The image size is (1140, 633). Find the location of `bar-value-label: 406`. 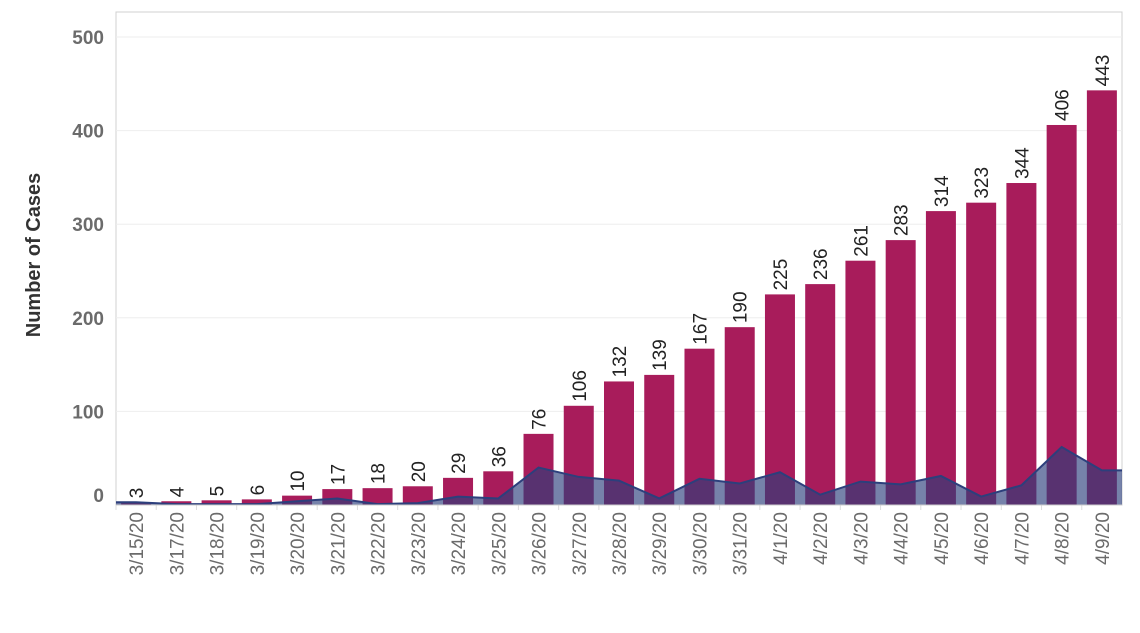

bar-value-label: 406 is located at coordinates (1063, 105).